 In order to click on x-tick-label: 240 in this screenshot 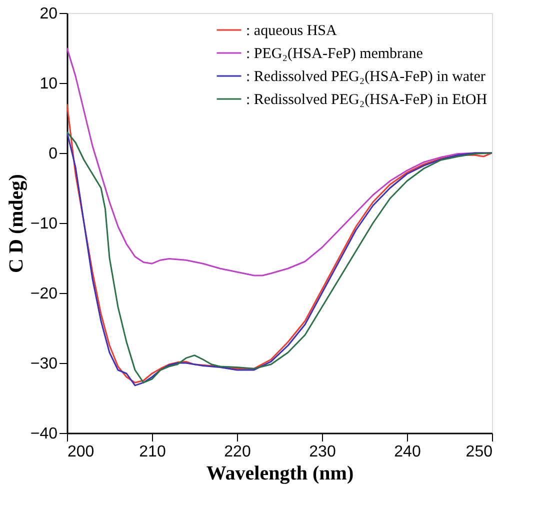, I will do `click(407, 452)`.